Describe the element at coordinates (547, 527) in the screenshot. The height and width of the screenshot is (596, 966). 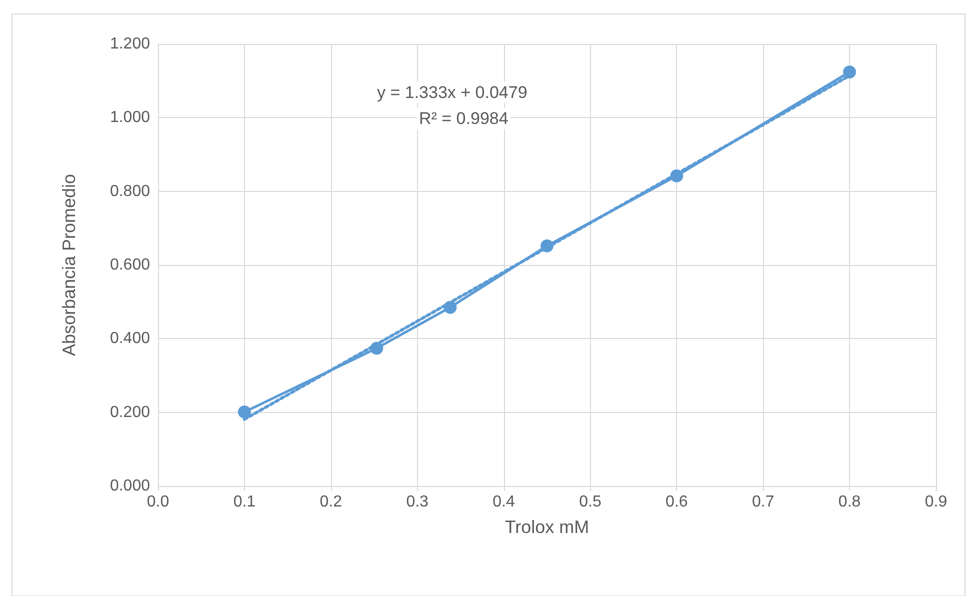
I see `x-axis-title: Trolox mM` at that location.